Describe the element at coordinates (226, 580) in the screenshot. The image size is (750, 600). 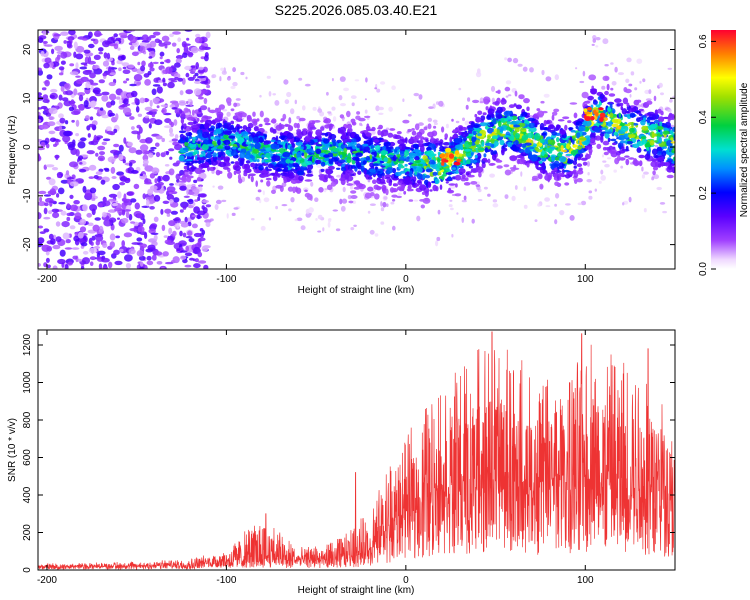
I see `snr-x-tick-label: -100` at that location.